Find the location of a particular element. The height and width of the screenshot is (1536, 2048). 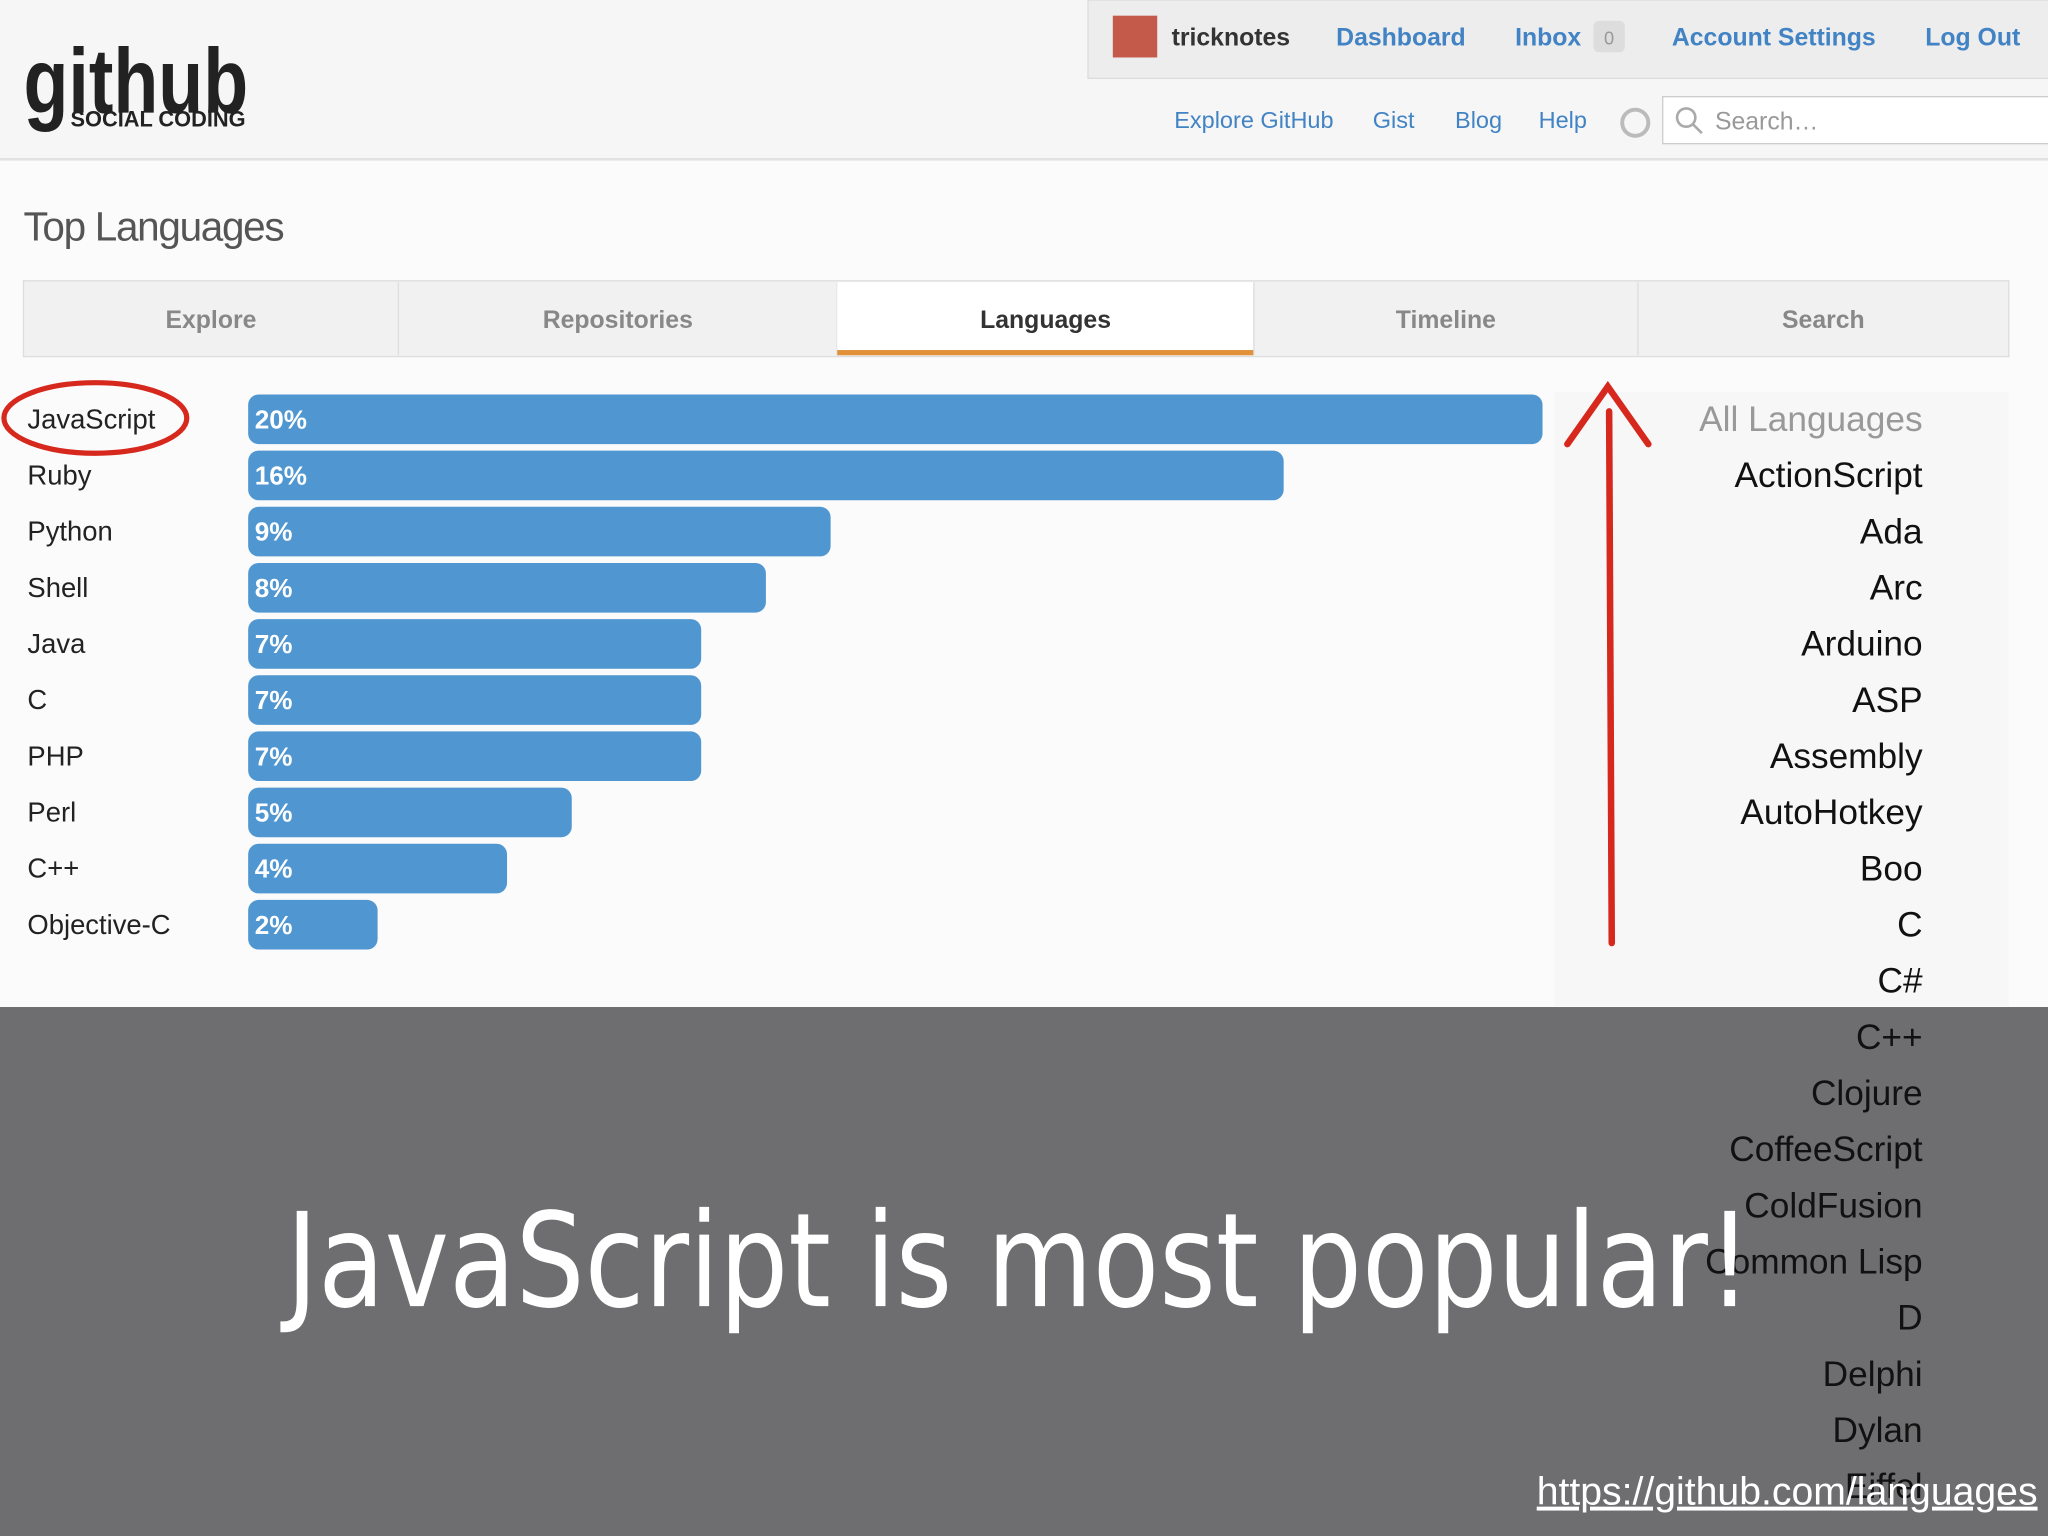

tab: Search is located at coordinates (1823, 320).